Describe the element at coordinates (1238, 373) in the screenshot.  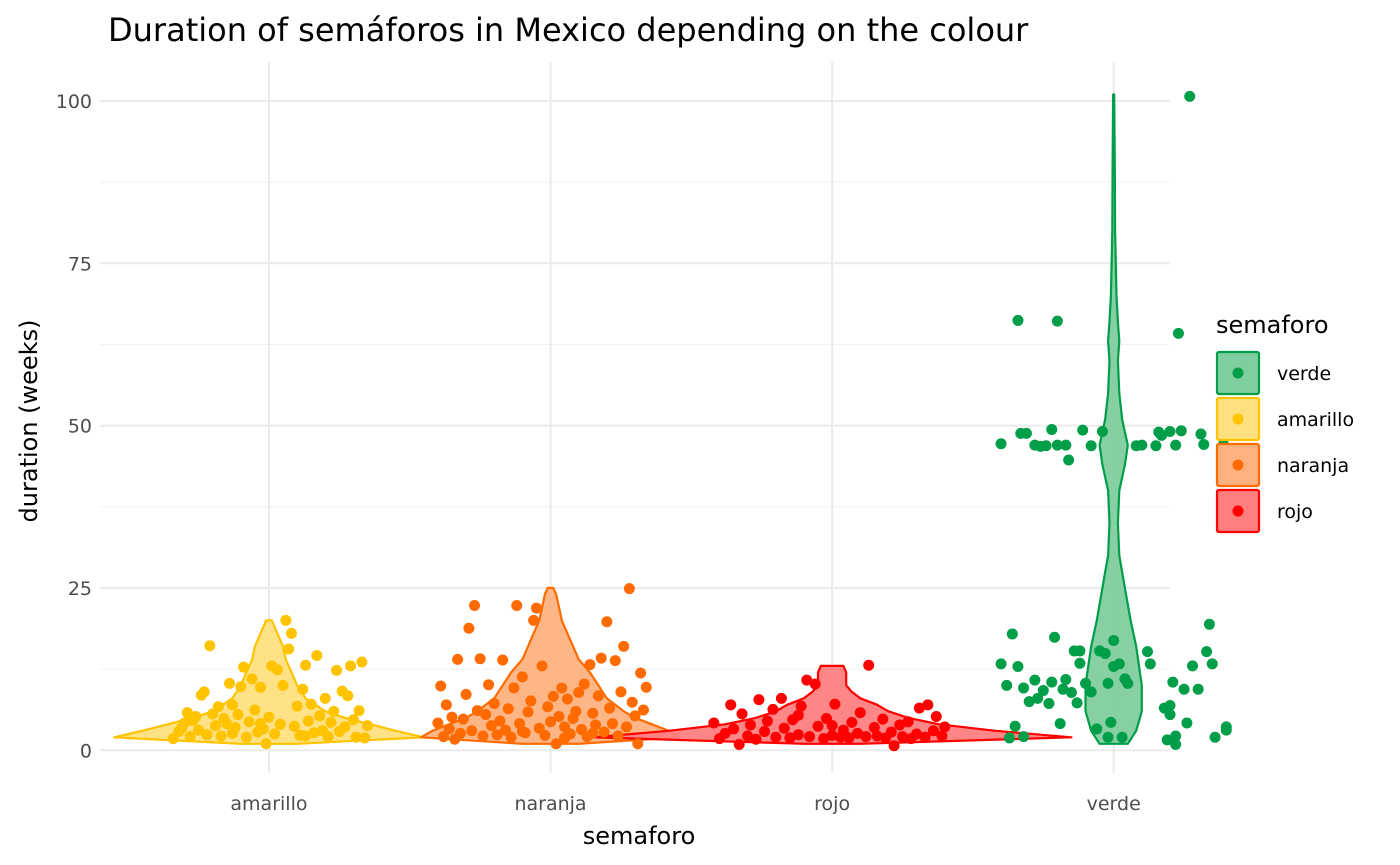
I see `legend-dot-verde` at that location.